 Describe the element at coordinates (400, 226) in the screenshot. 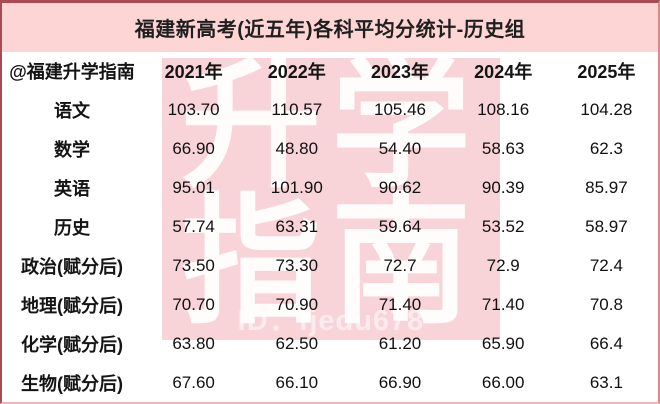

I see `table-cell: 59.64` at that location.